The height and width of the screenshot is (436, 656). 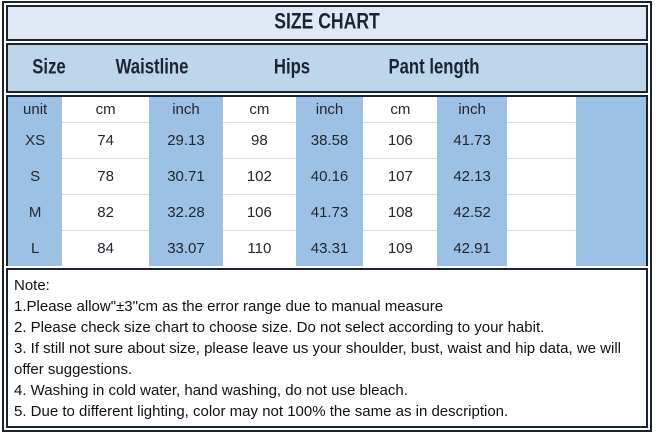 I want to click on value-cell: 42.52, so click(x=472, y=212).